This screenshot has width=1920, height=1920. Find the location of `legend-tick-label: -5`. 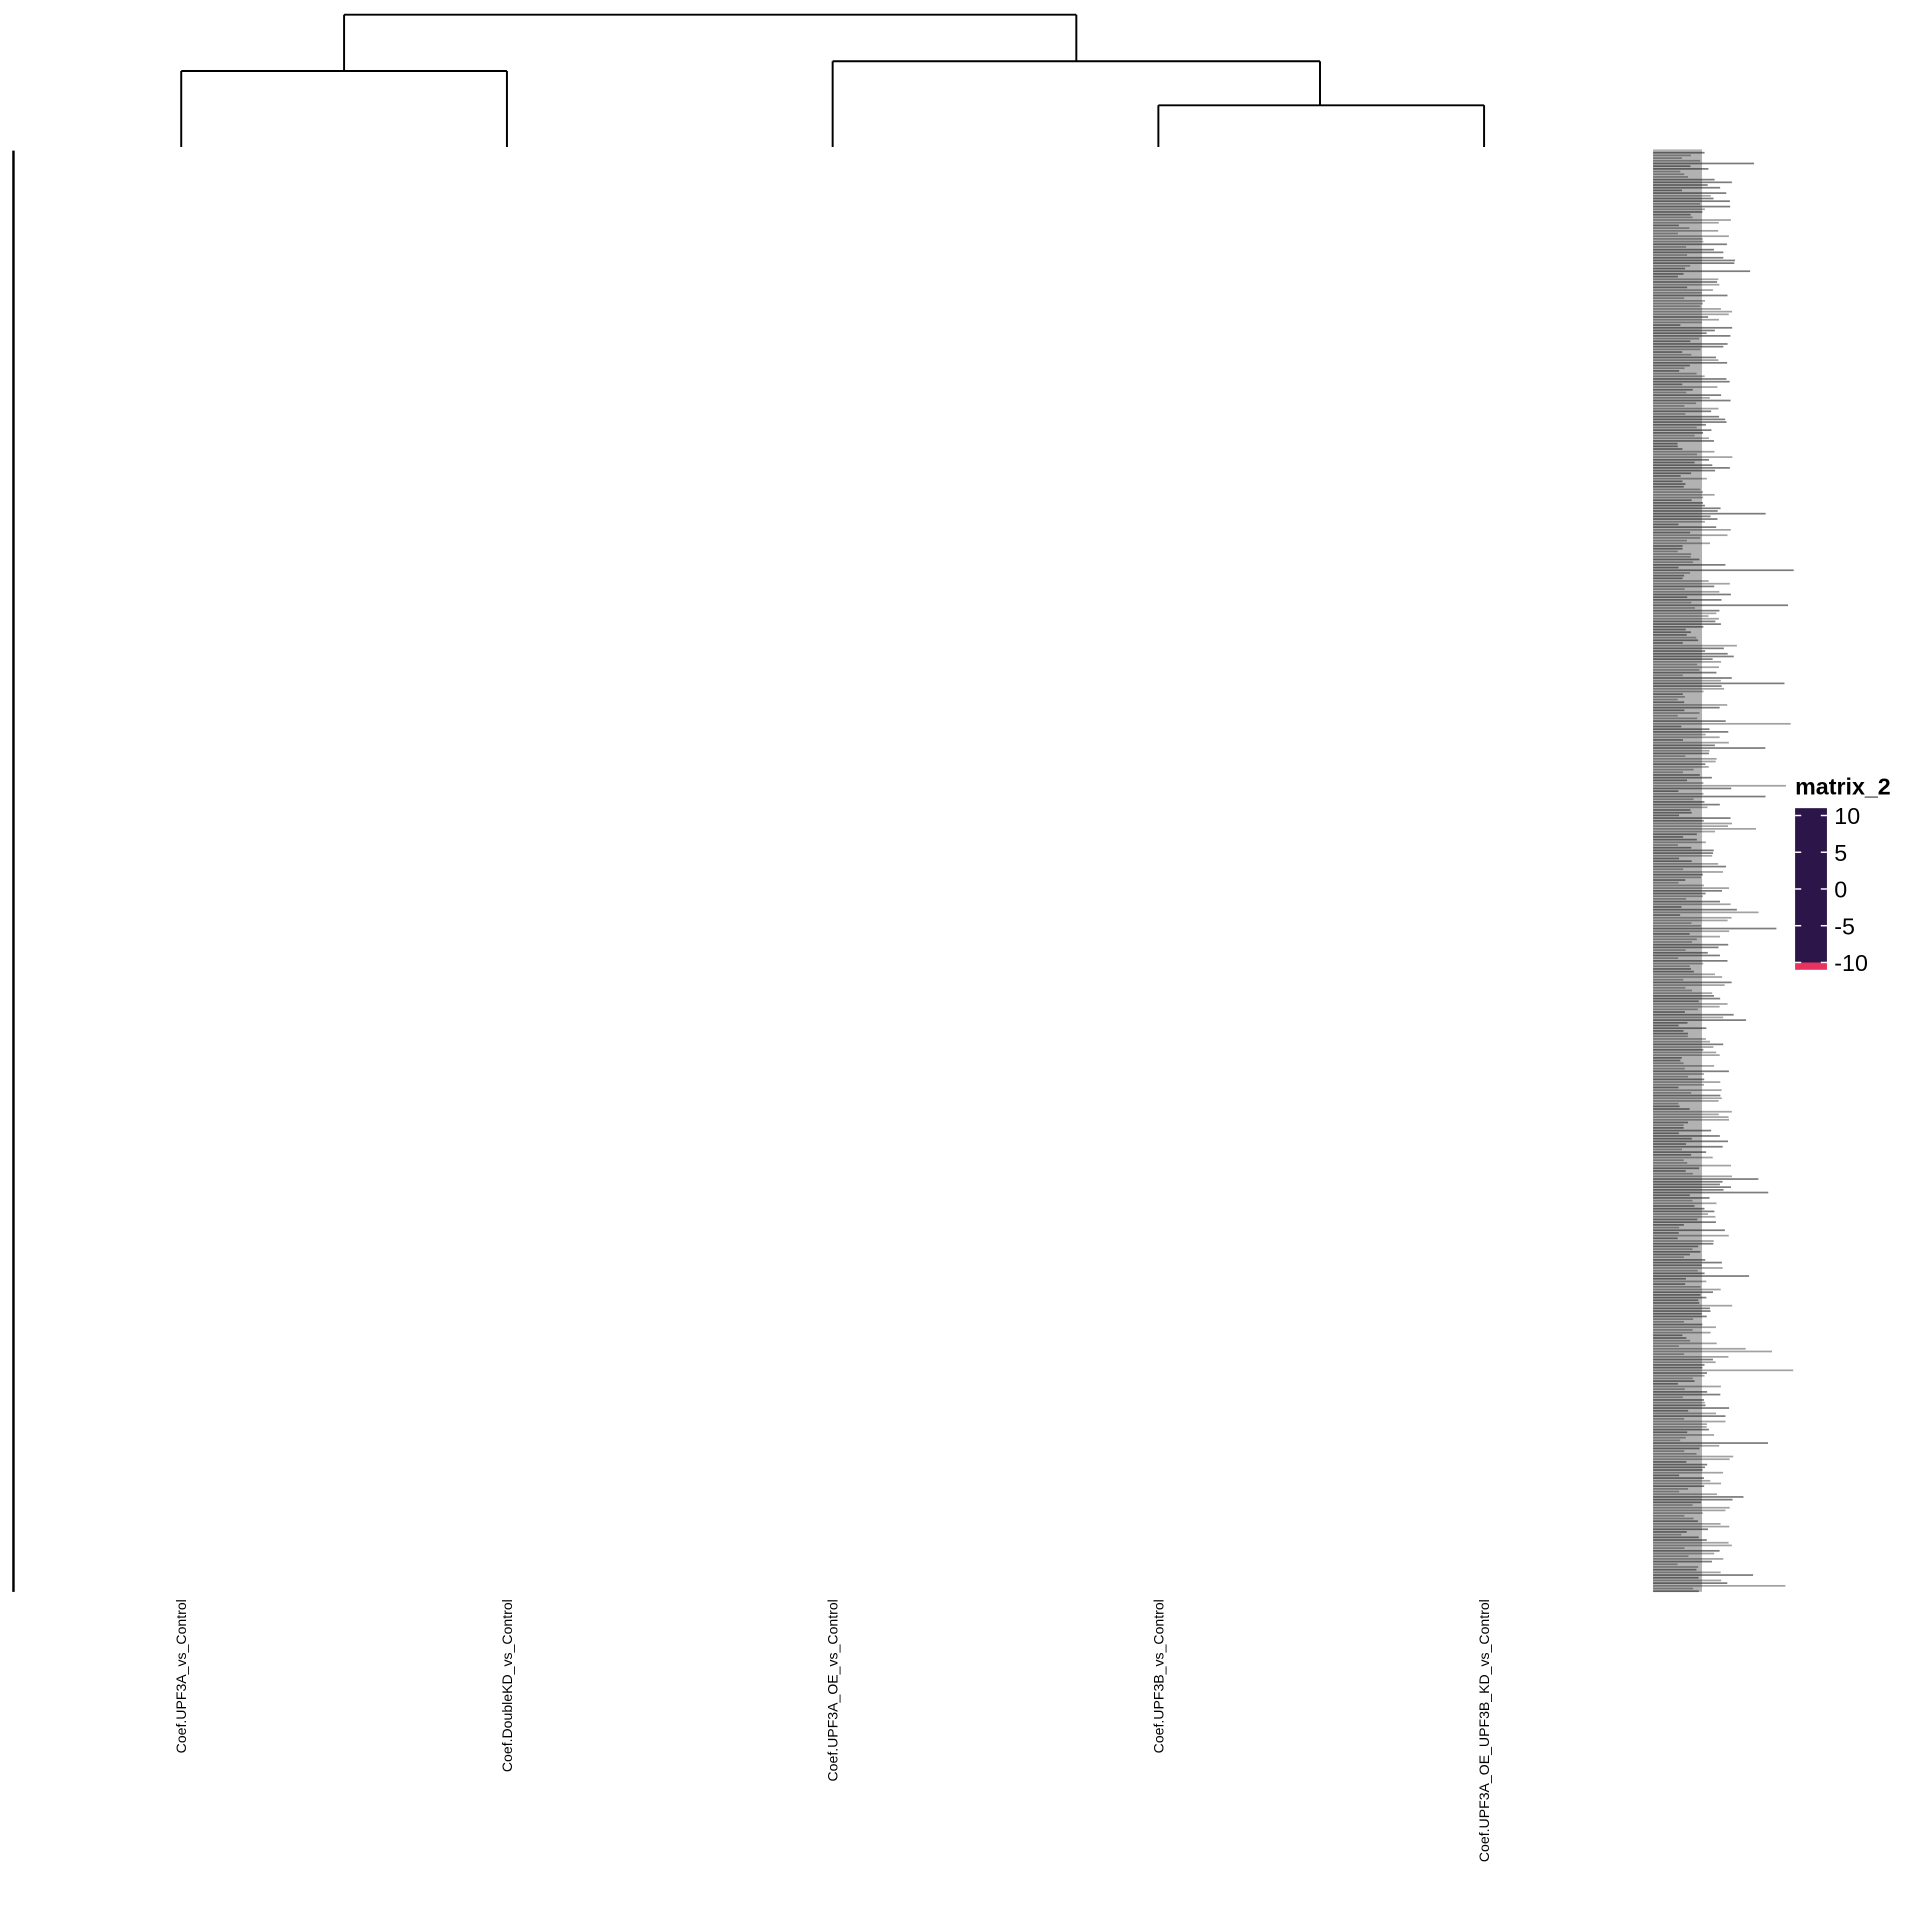

legend-tick-label: -5 is located at coordinates (1844, 926).